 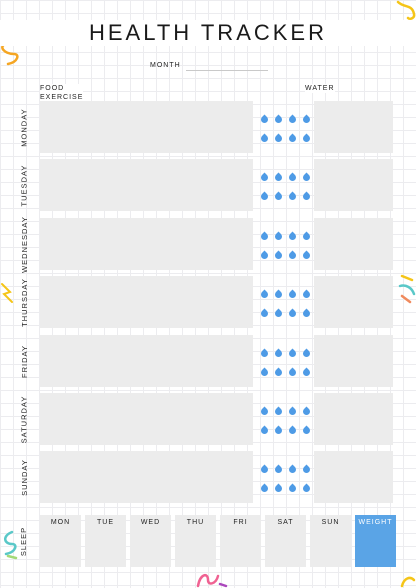 I want to click on weight-label: WEIGHT, so click(x=375, y=522).